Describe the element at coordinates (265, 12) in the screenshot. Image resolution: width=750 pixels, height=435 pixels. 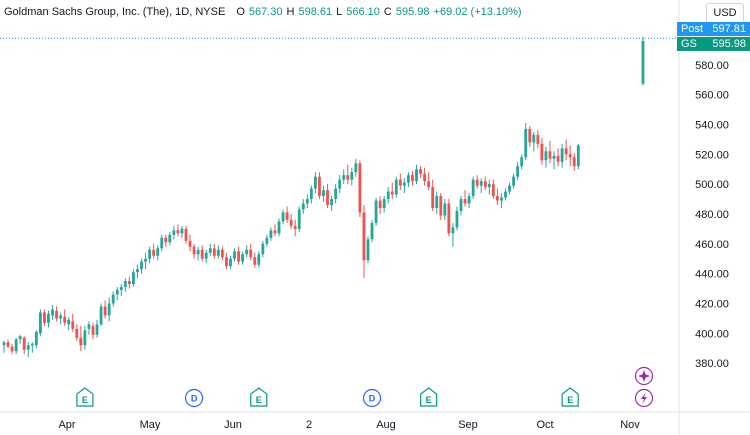
I see `open-value: 567.30` at that location.